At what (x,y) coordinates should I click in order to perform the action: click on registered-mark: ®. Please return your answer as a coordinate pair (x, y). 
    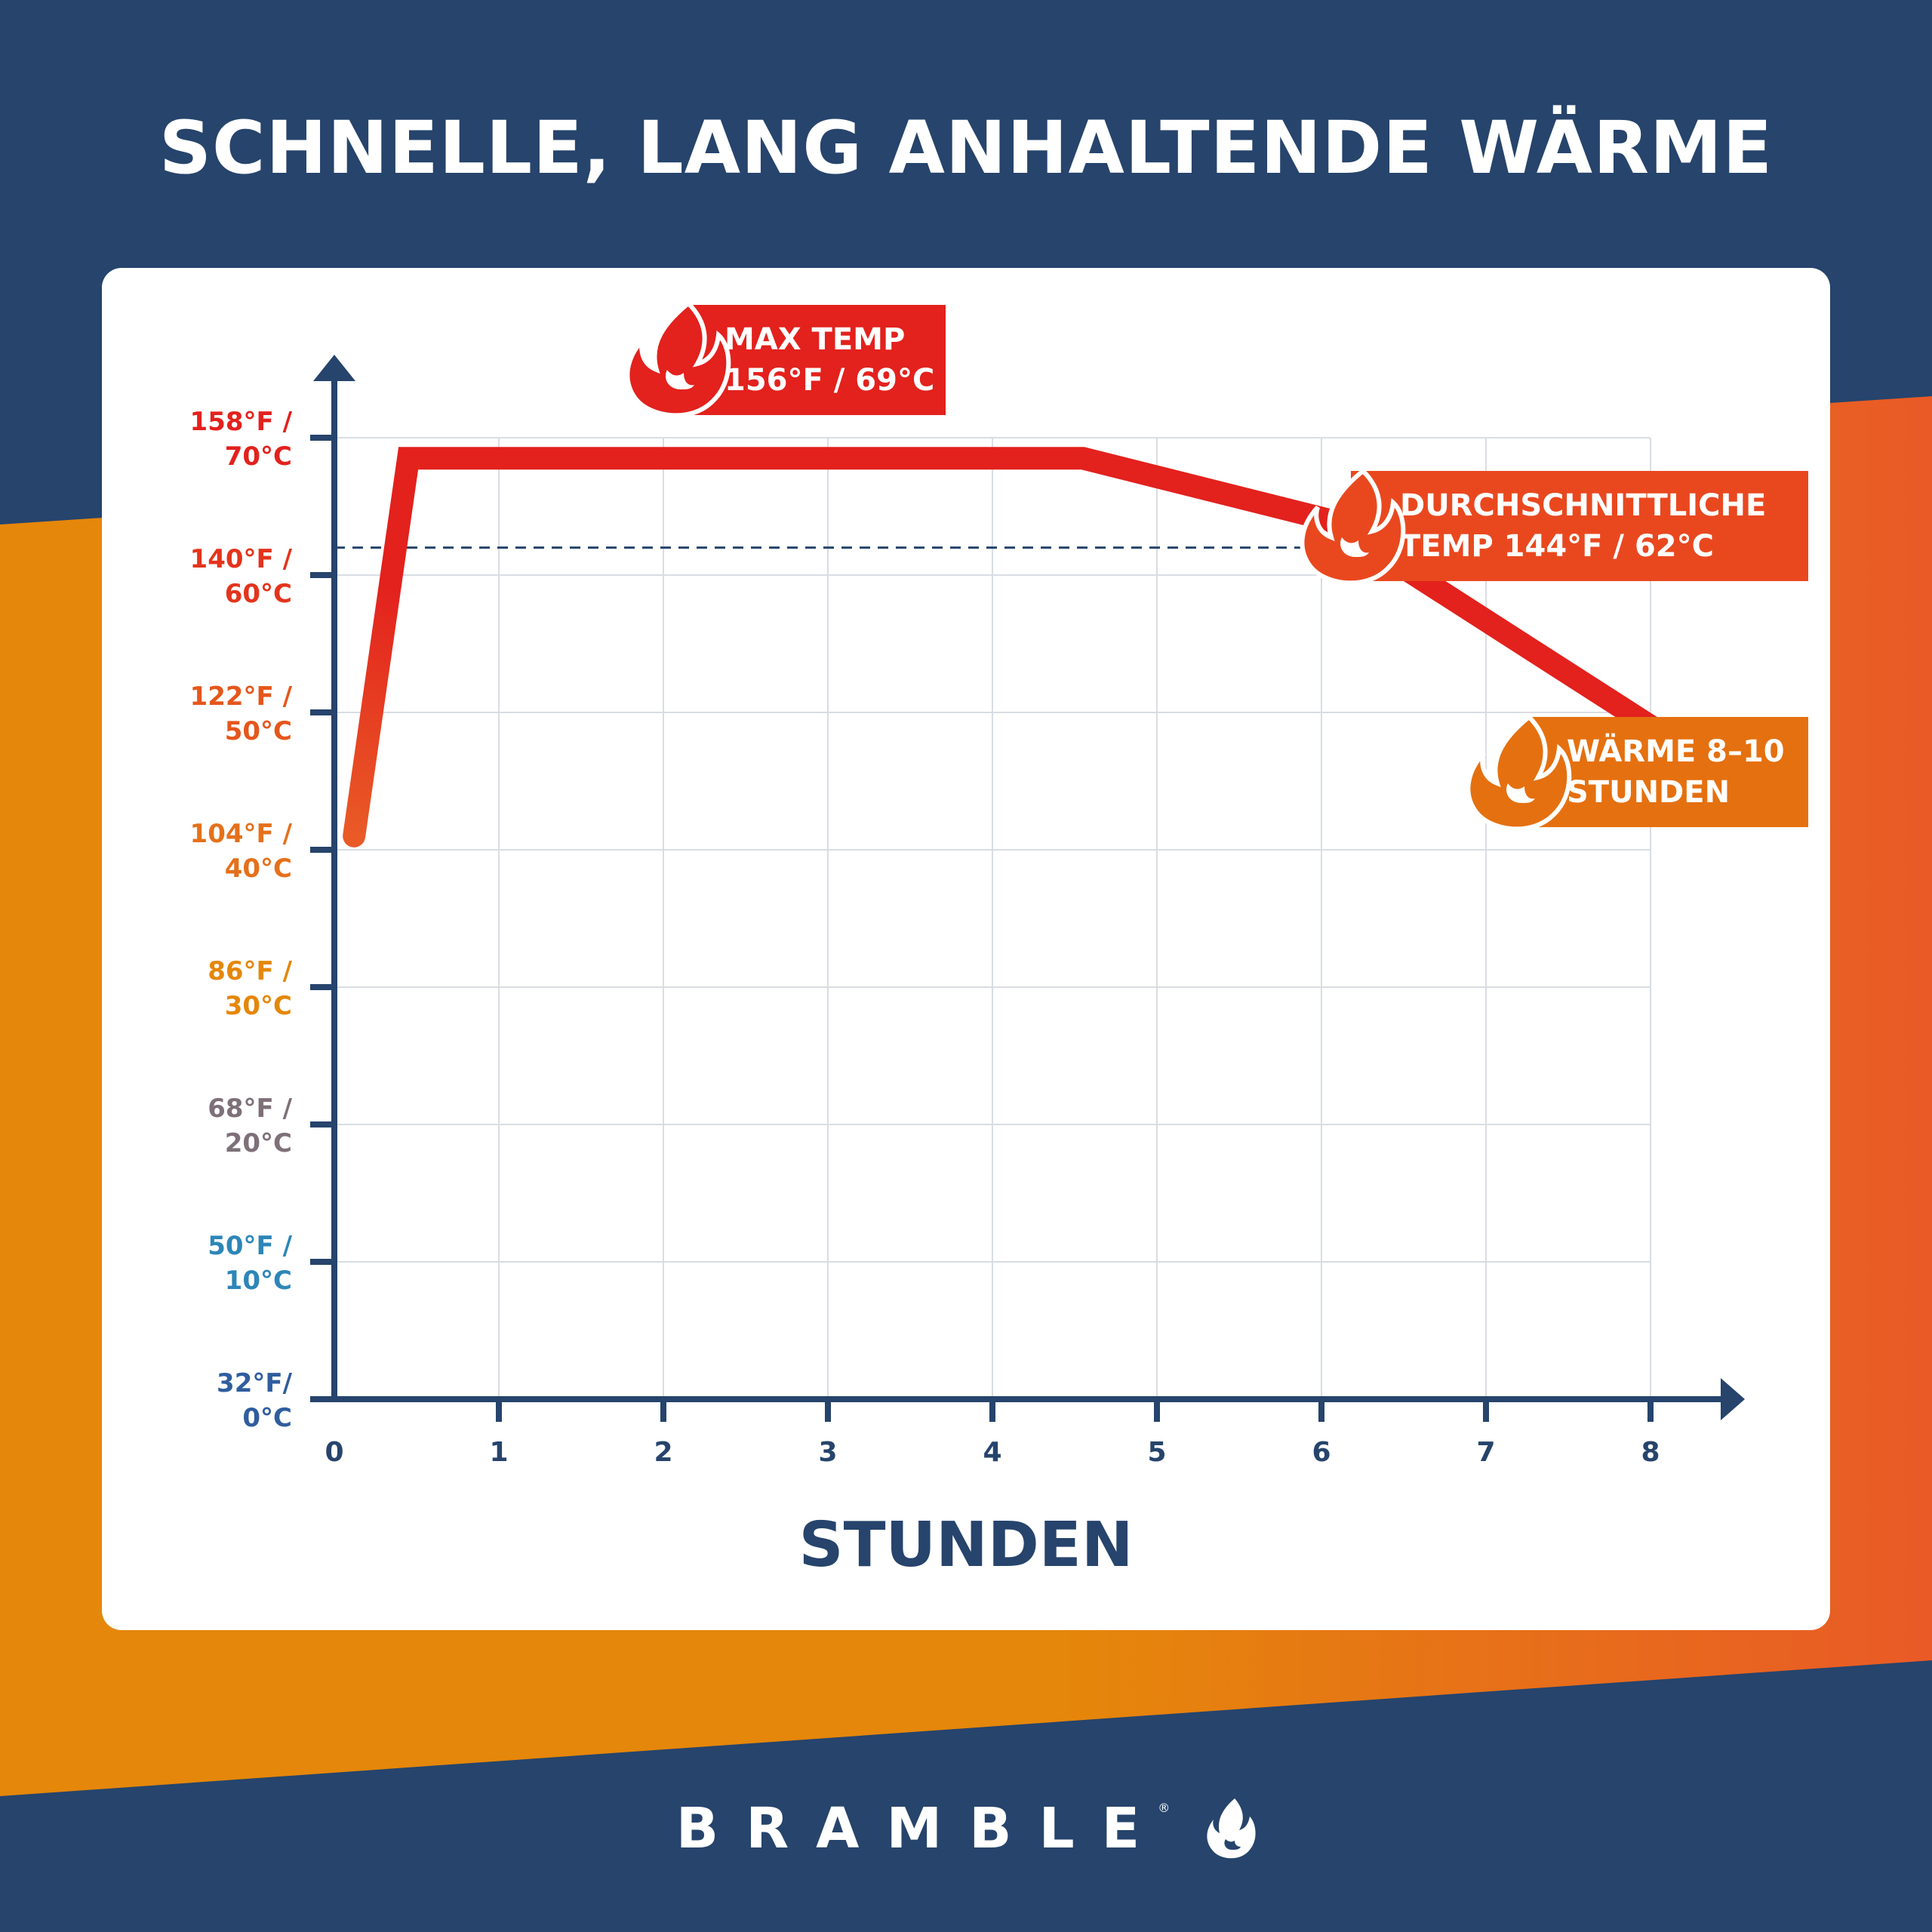
    Looking at the image, I should click on (1164, 1807).